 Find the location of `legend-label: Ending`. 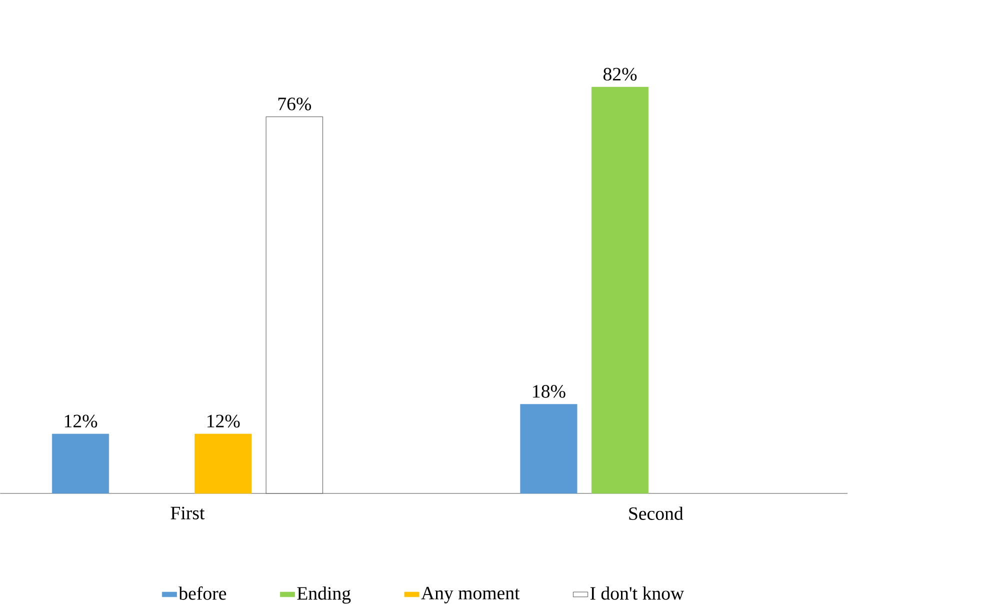

legend-label: Ending is located at coordinates (324, 595).